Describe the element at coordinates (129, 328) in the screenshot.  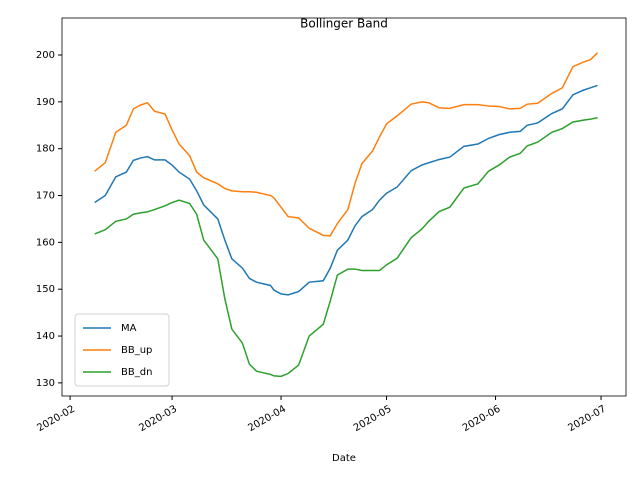
I see `legend-label: MA` at that location.